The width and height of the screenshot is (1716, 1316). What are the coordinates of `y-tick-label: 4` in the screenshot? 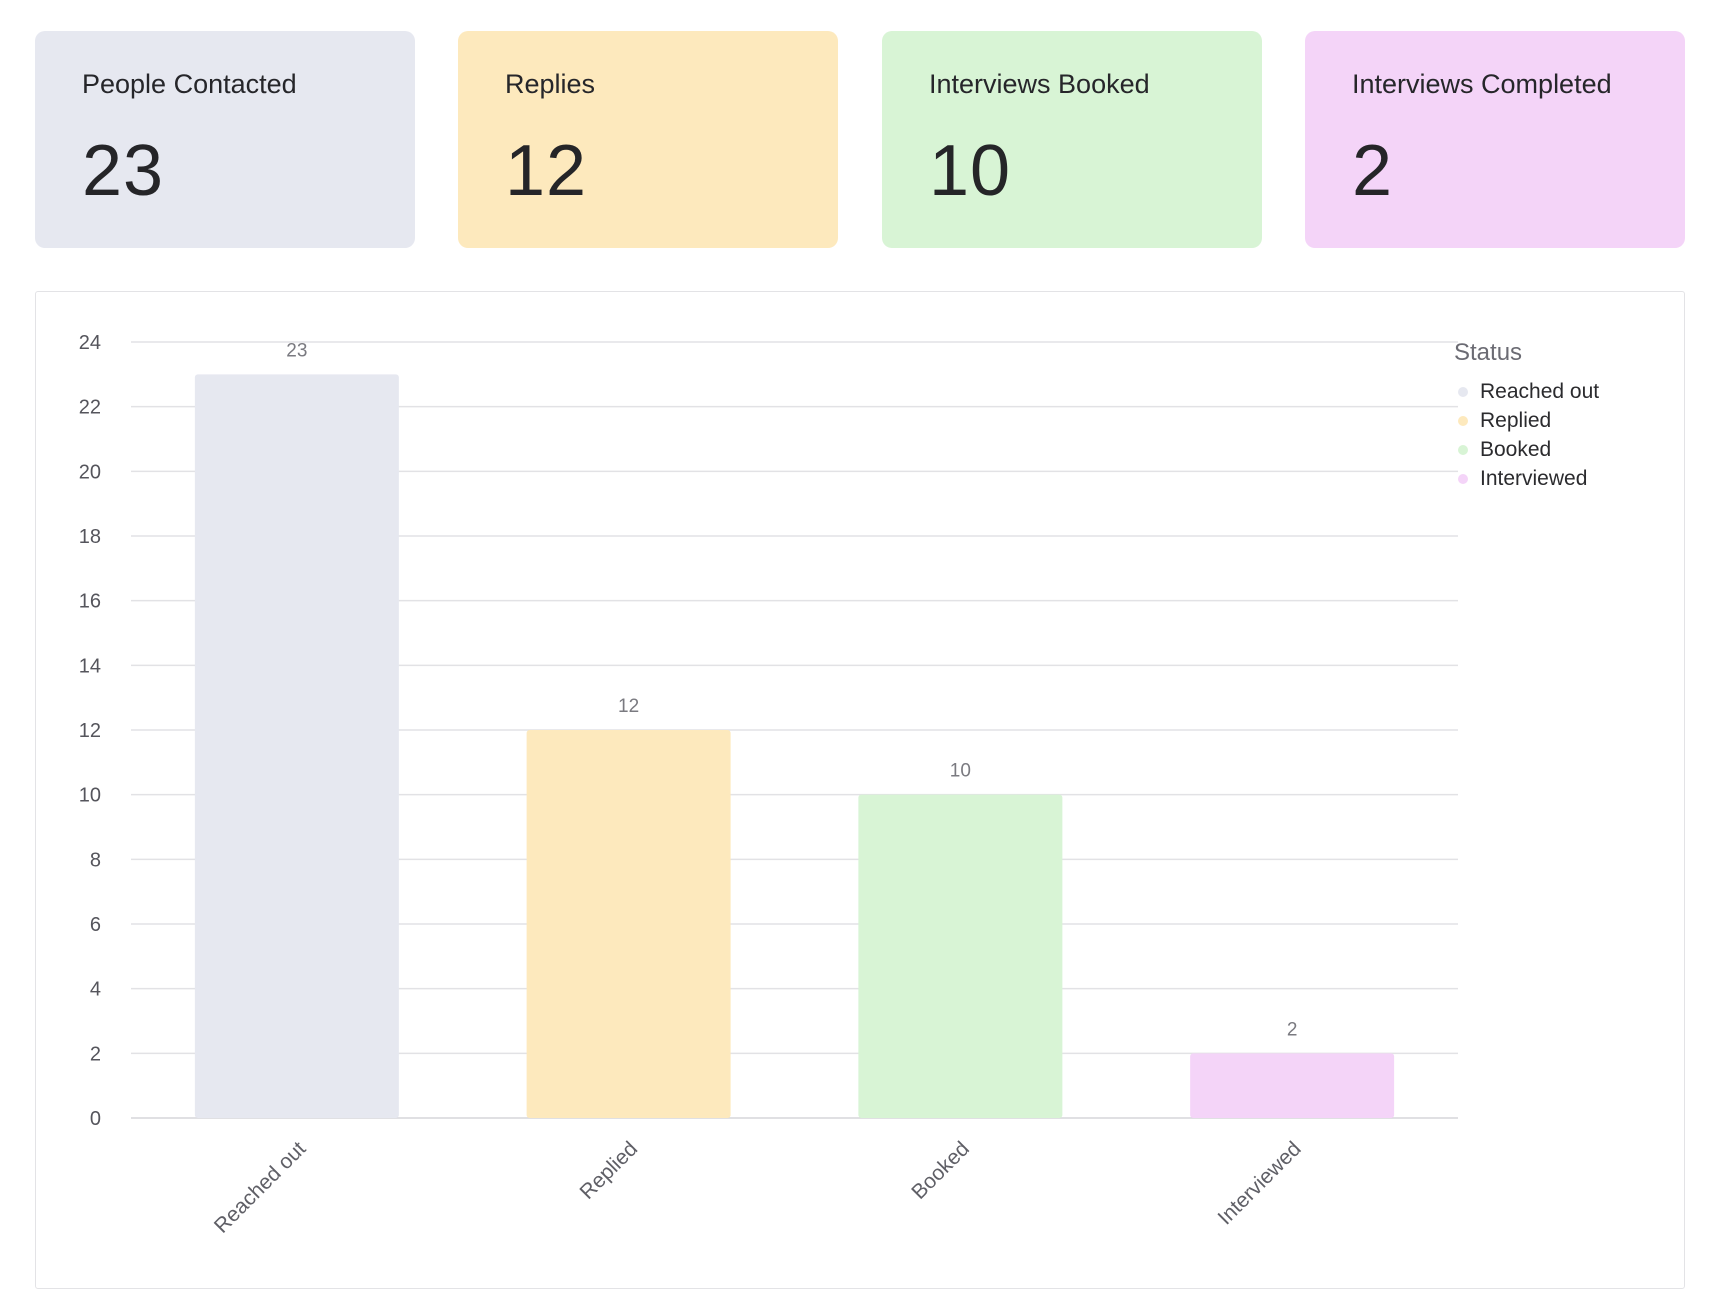 It's located at (95, 990).